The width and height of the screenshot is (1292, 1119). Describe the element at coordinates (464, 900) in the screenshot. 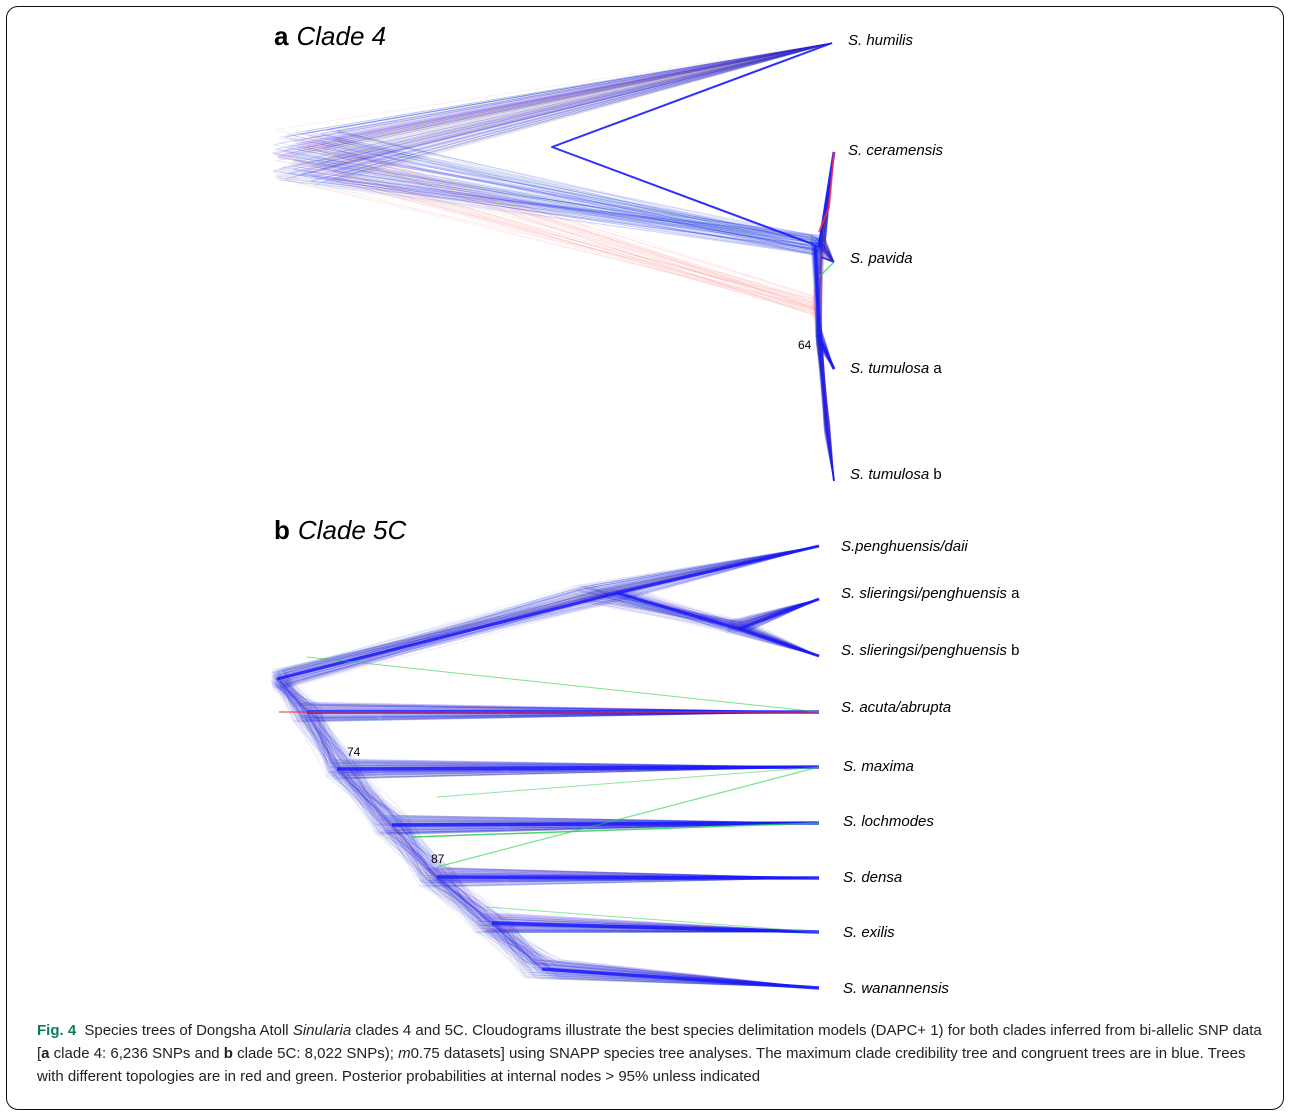

I see `consensus-branch` at that location.